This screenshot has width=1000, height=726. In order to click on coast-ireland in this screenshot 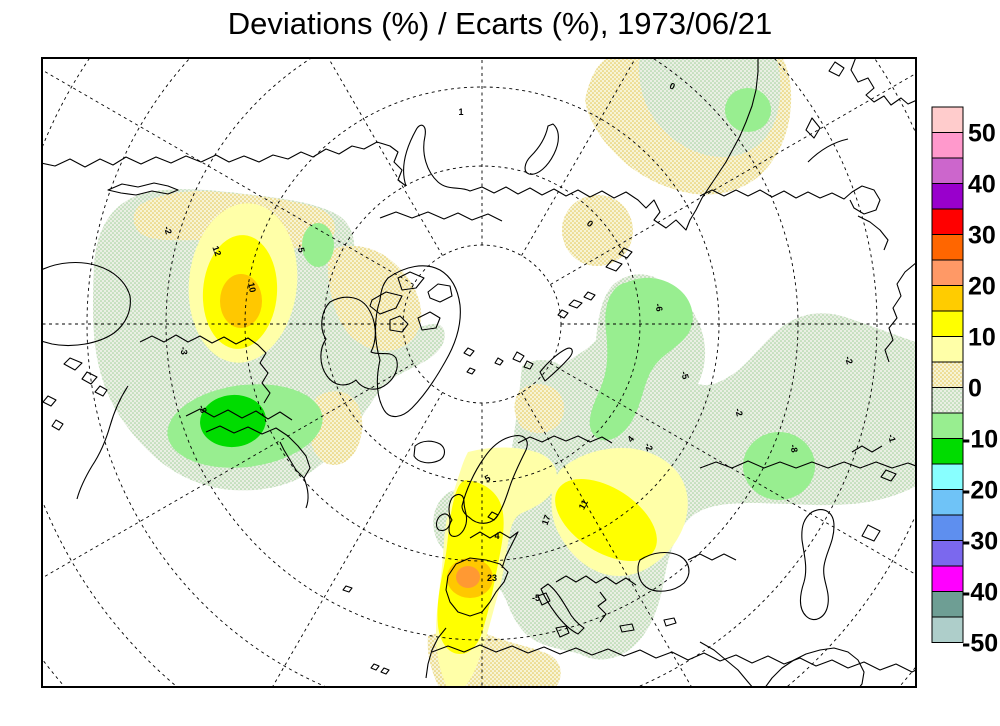, I will do `click(443, 522)`.